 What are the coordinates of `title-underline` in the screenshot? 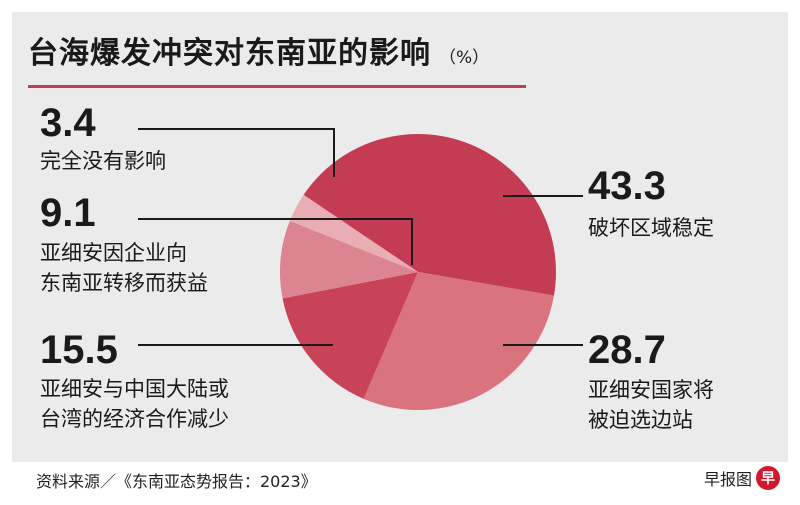 It's located at (277, 86).